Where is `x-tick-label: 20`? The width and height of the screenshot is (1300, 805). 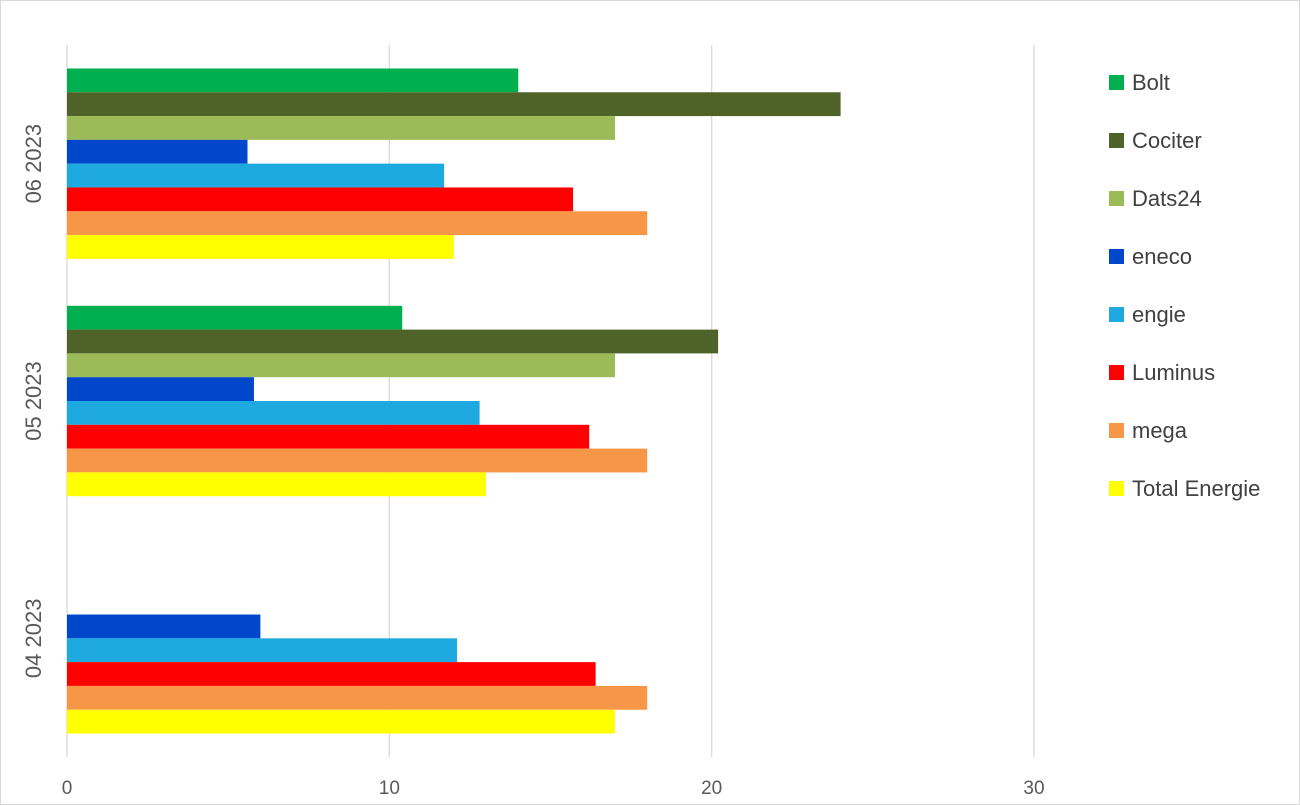
x-tick-label: 20 is located at coordinates (711, 788).